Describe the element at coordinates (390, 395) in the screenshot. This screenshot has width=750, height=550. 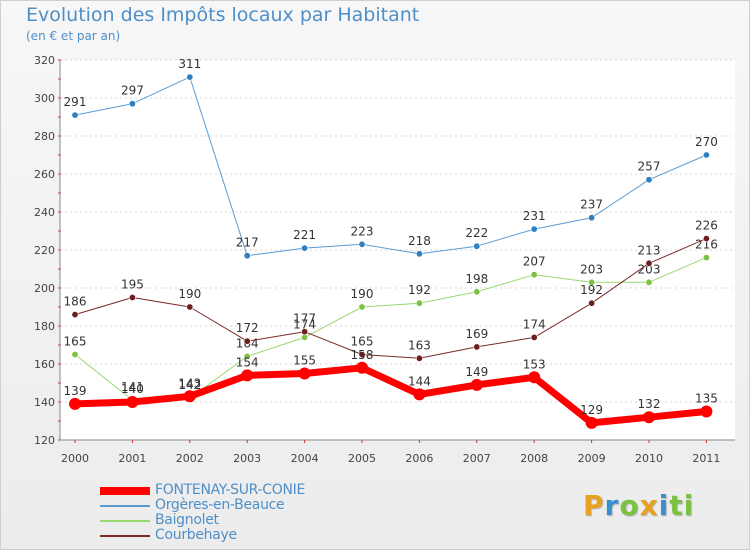
I see `series-line` at that location.